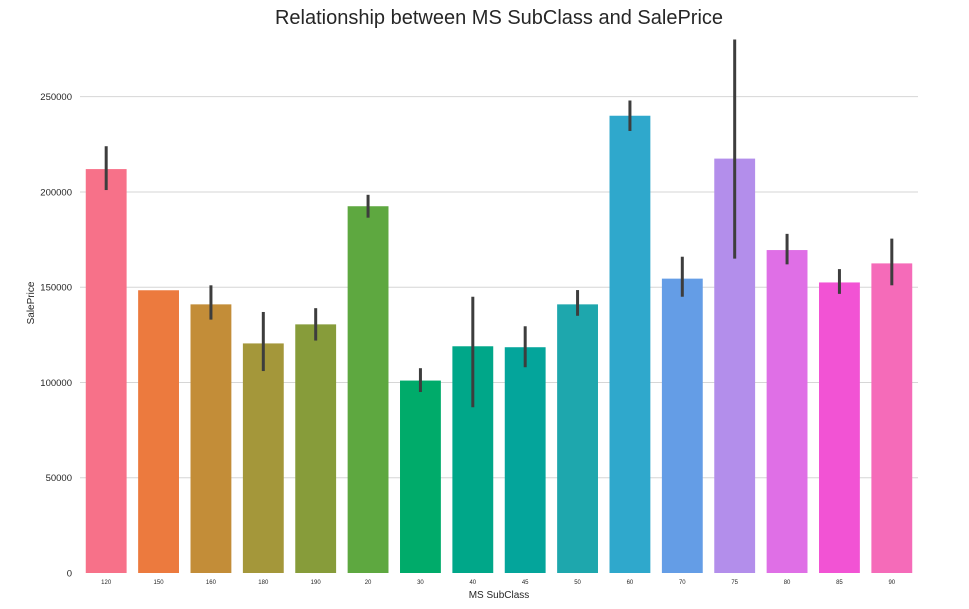 The image size is (969, 609). Describe the element at coordinates (525, 583) in the screenshot. I see `x-tick-label: 45` at that location.